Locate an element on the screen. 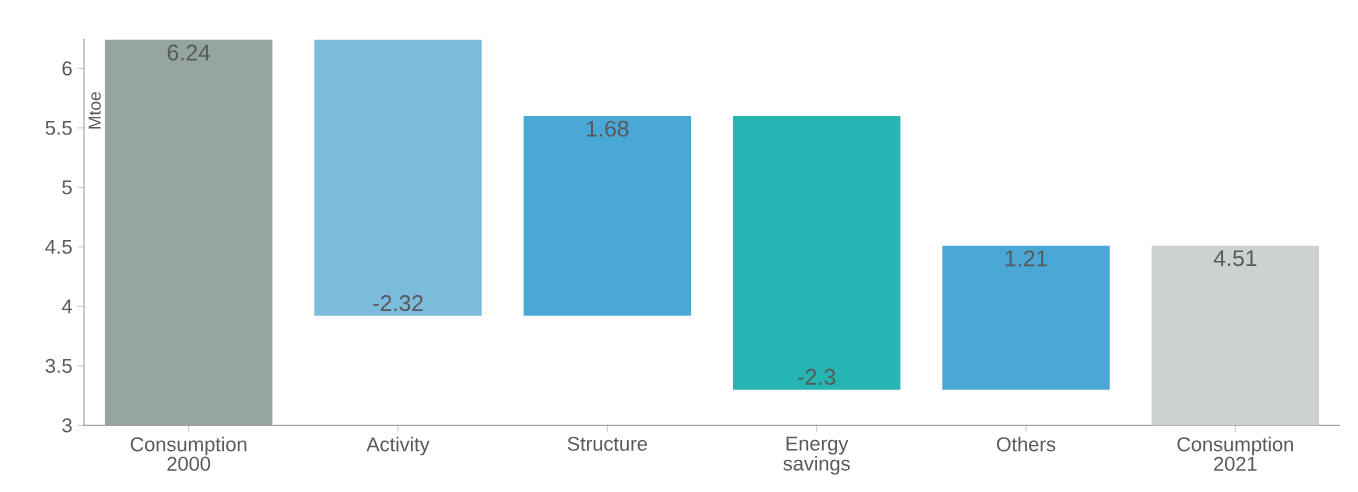  y-tick-label: 6 is located at coordinates (67, 68).